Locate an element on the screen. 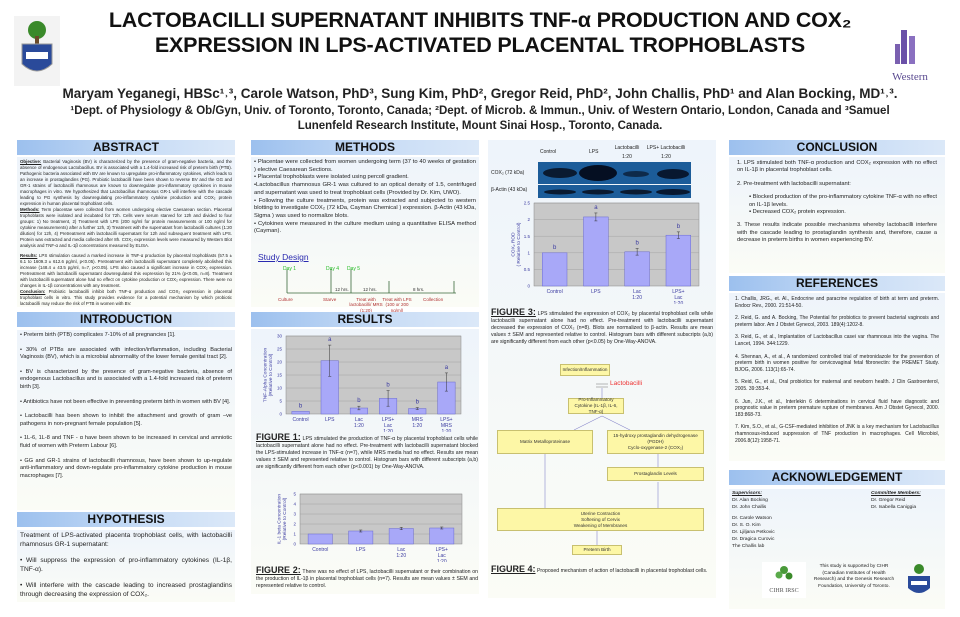 Image resolution: width=960 pixels, height=617 pixels. flow-prostaglandin-box: Prostaglandin Levels is located at coordinates (655, 474).